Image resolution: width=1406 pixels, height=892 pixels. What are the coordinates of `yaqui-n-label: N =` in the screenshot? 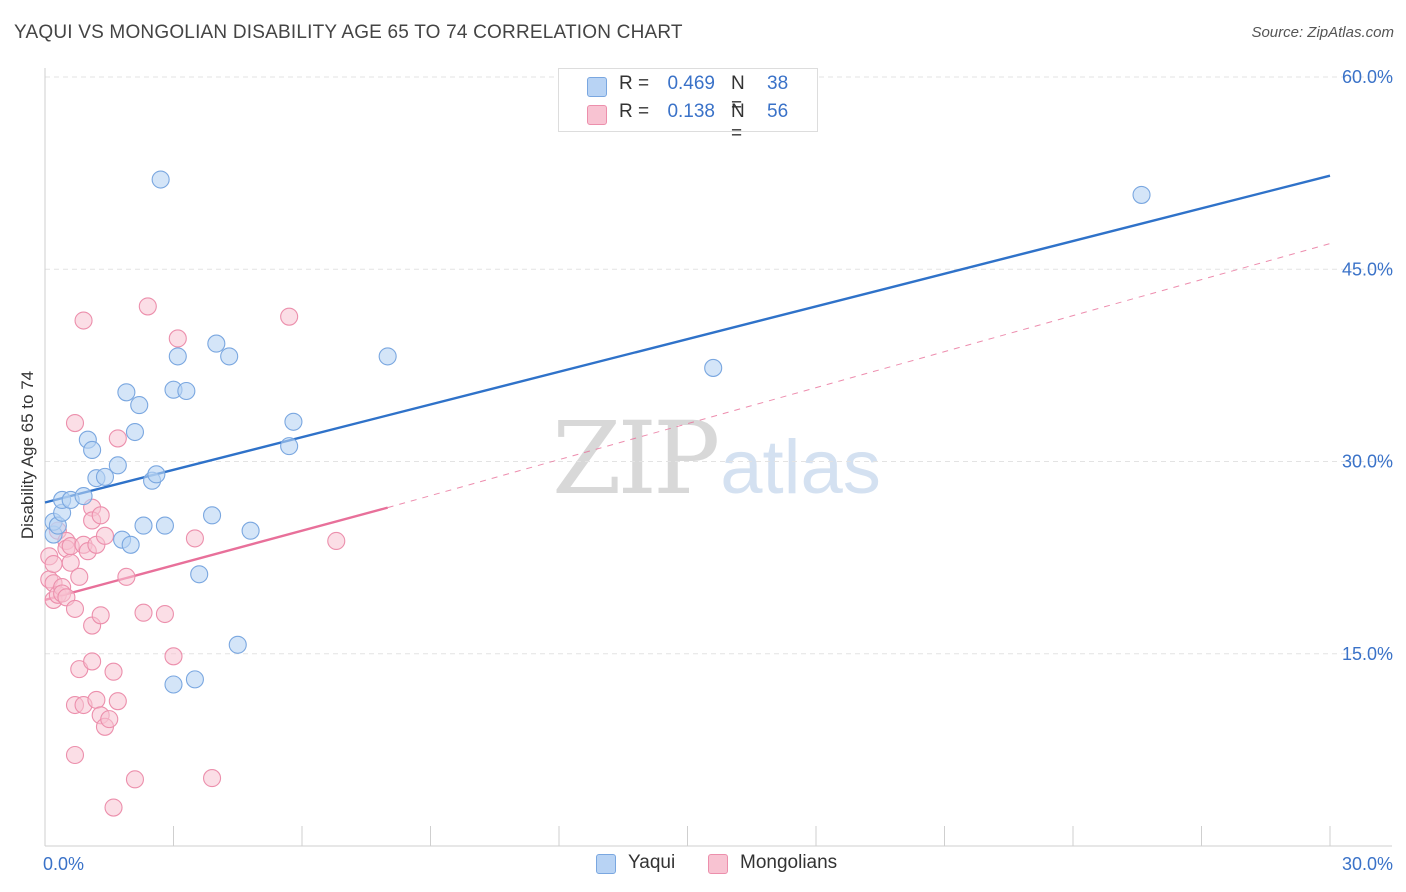 It's located at (738, 94).